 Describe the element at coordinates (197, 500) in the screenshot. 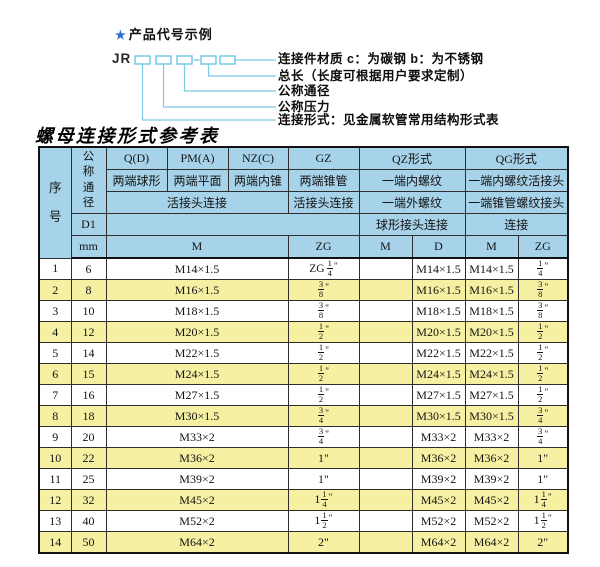

I see `cell-m-thread: M45×2` at that location.